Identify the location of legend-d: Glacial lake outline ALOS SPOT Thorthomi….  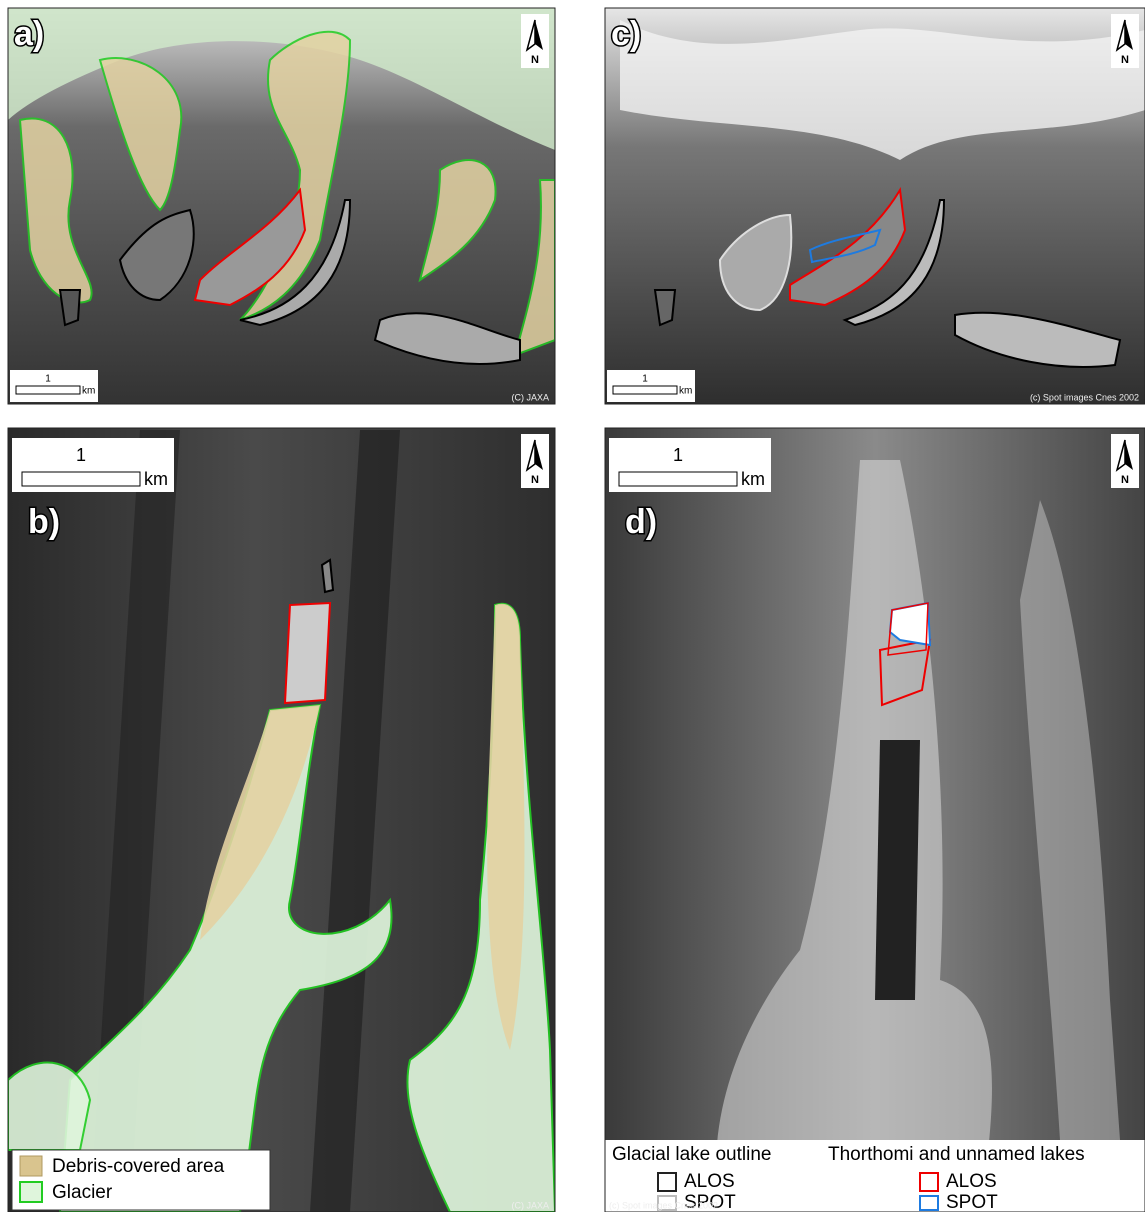
(875, 1176).